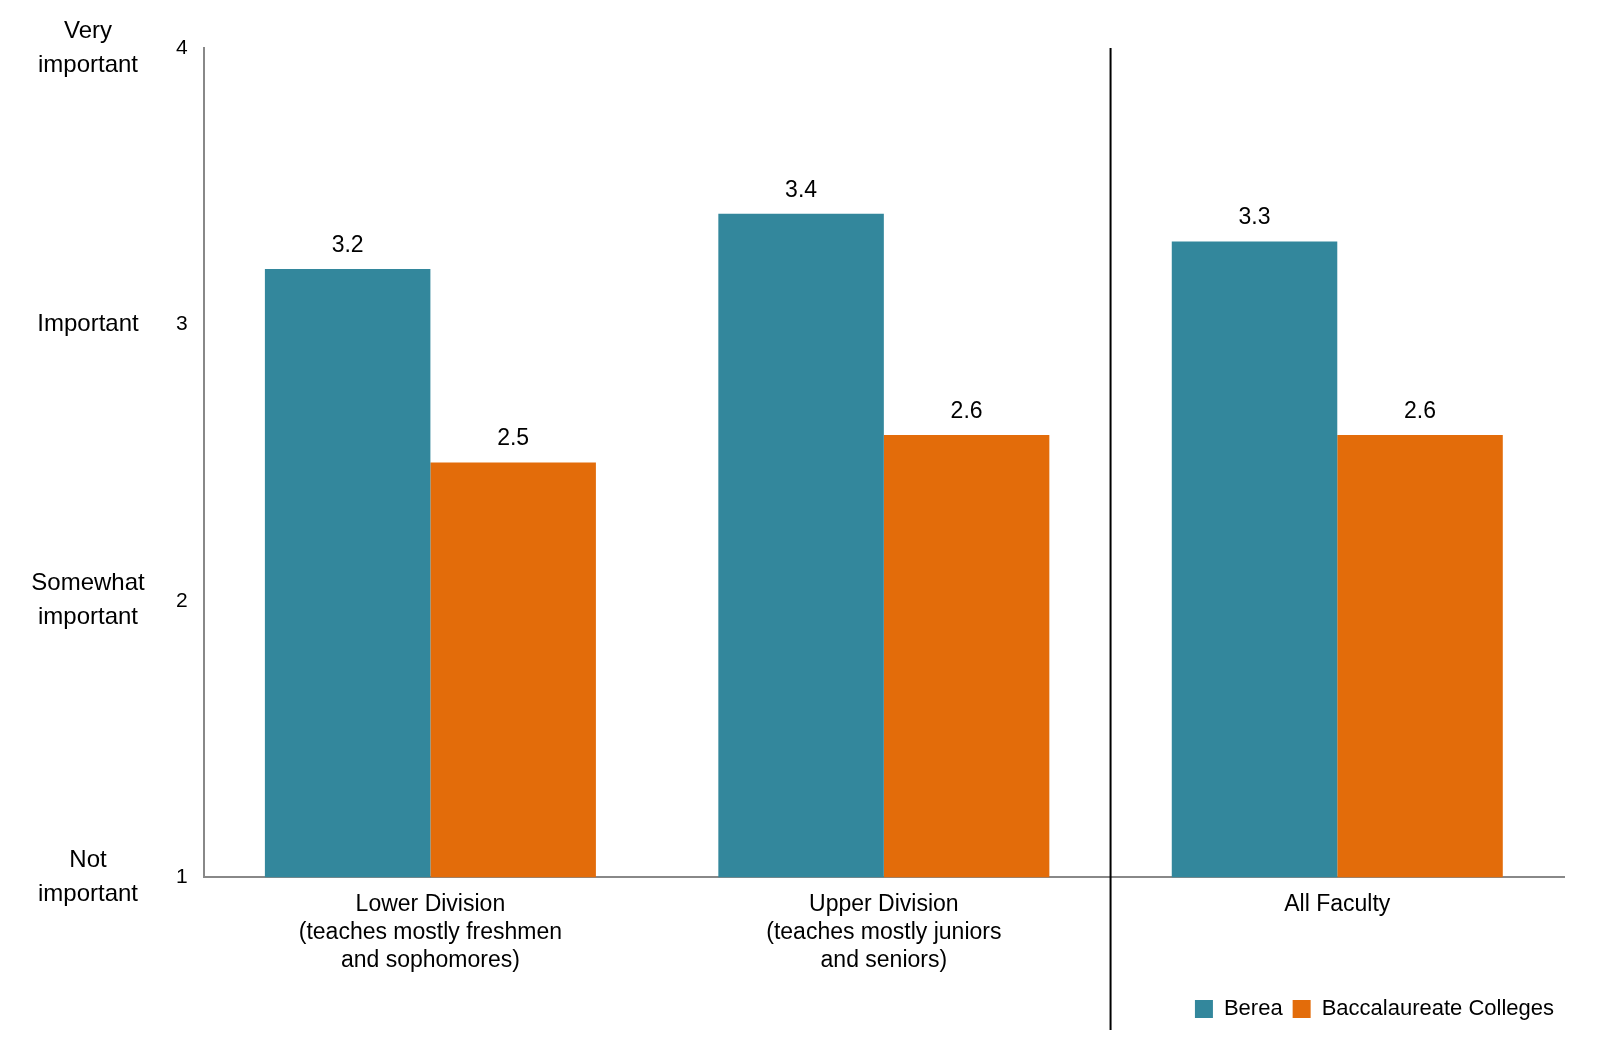 This screenshot has height=1038, width=1602. Describe the element at coordinates (1438, 1008) in the screenshot. I see `legend-label: Baccalaureate Colleges` at that location.